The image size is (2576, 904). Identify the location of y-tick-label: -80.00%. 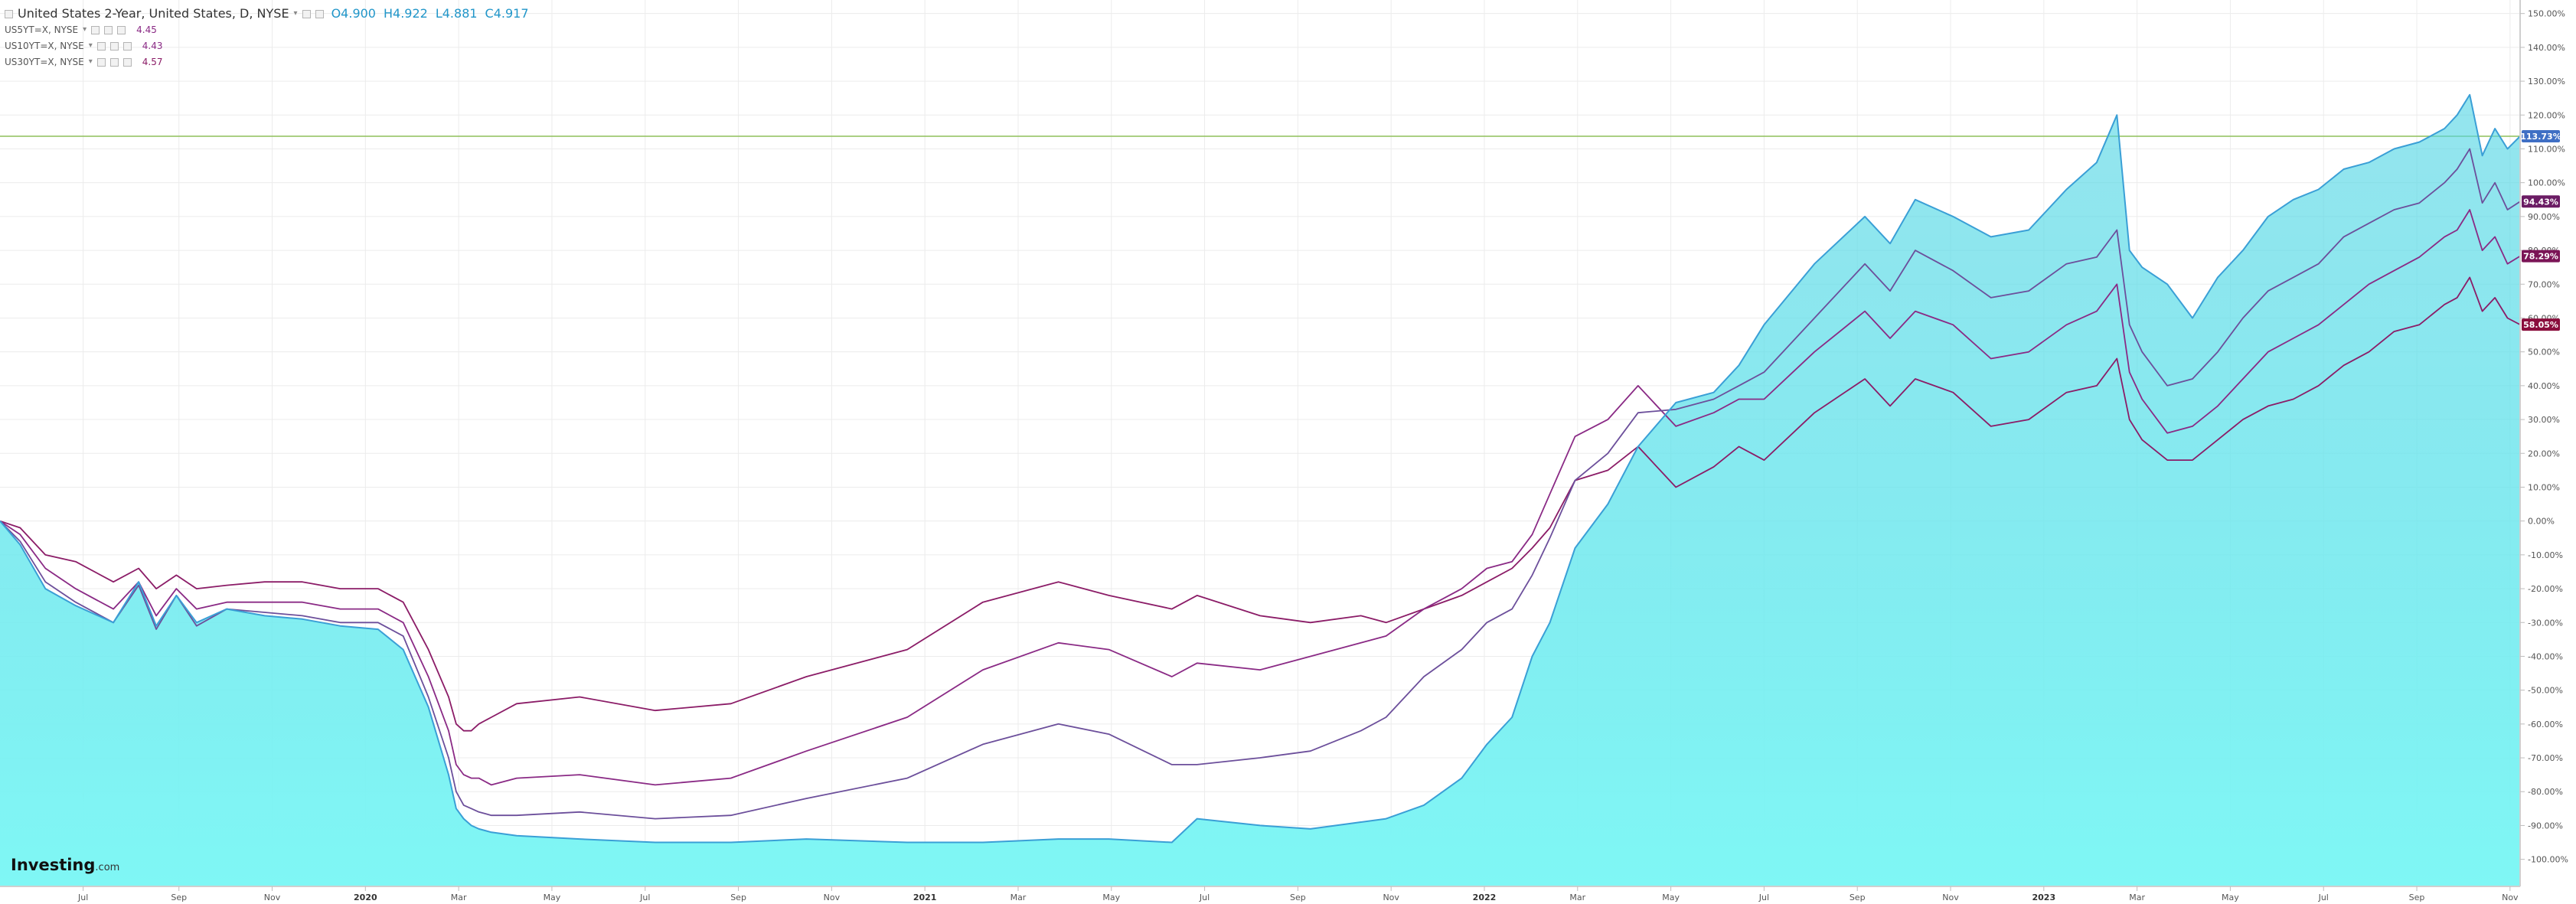
(2545, 792).